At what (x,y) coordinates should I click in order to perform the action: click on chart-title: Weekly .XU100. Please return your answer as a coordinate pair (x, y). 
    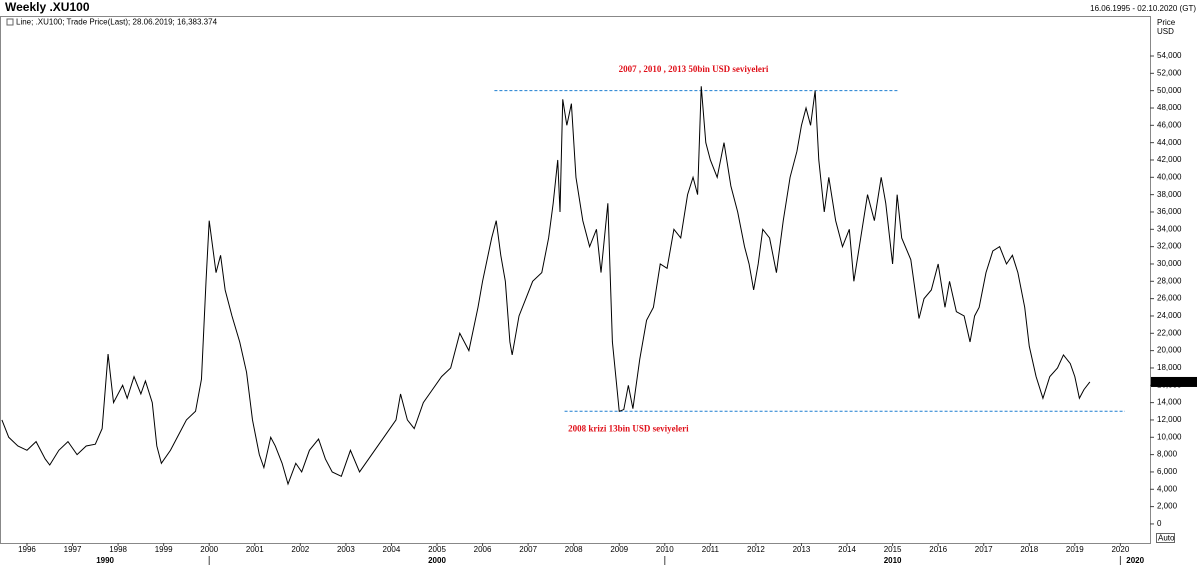
    Looking at the image, I should click on (47, 7).